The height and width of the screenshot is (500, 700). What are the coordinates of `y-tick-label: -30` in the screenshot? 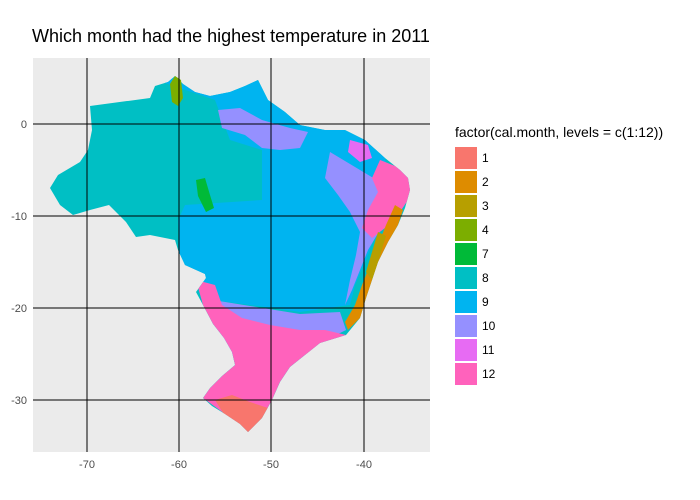 It's located at (19, 401).